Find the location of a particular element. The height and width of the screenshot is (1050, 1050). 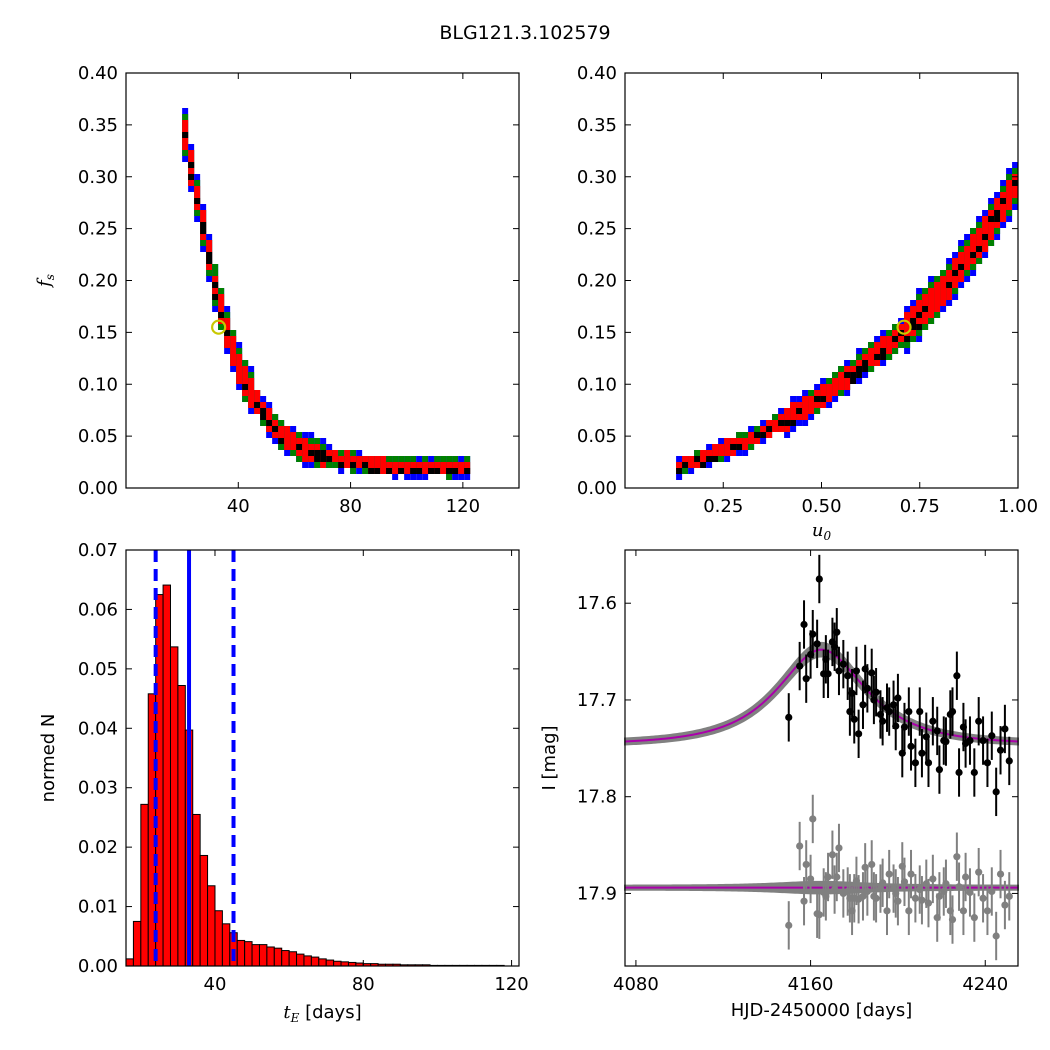

x-tick-label: 4240 is located at coordinates (985, 984).